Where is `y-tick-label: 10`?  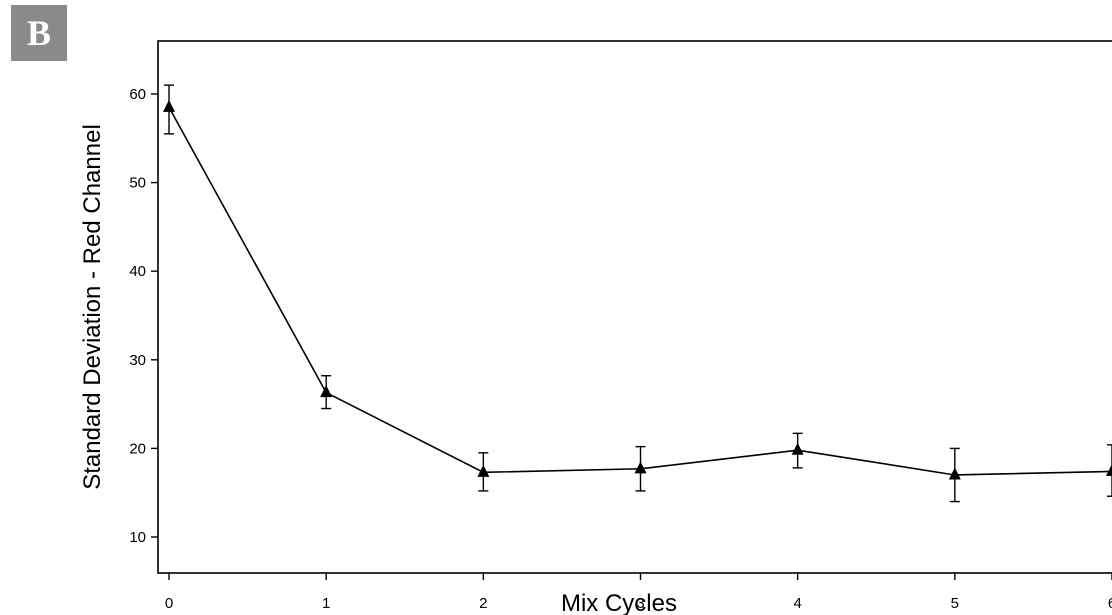 y-tick-label: 10 is located at coordinates (137, 537).